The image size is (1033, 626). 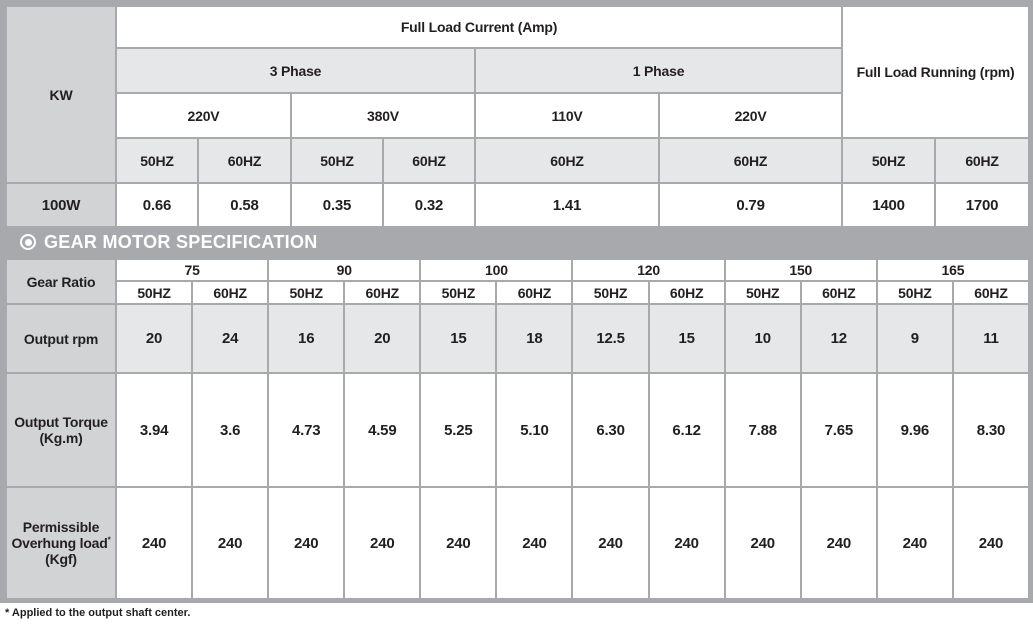 I want to click on output-rpm-value: 12, so click(x=838, y=338).